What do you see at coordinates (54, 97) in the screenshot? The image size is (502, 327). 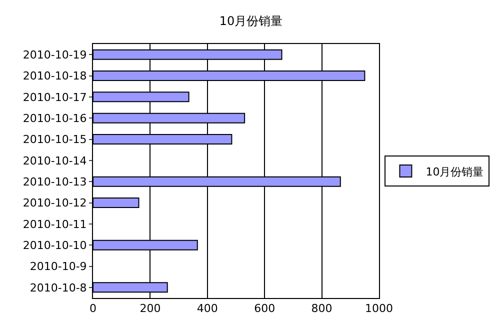 I see `y-tick-label: 2010-10-17` at bounding box center [54, 97].